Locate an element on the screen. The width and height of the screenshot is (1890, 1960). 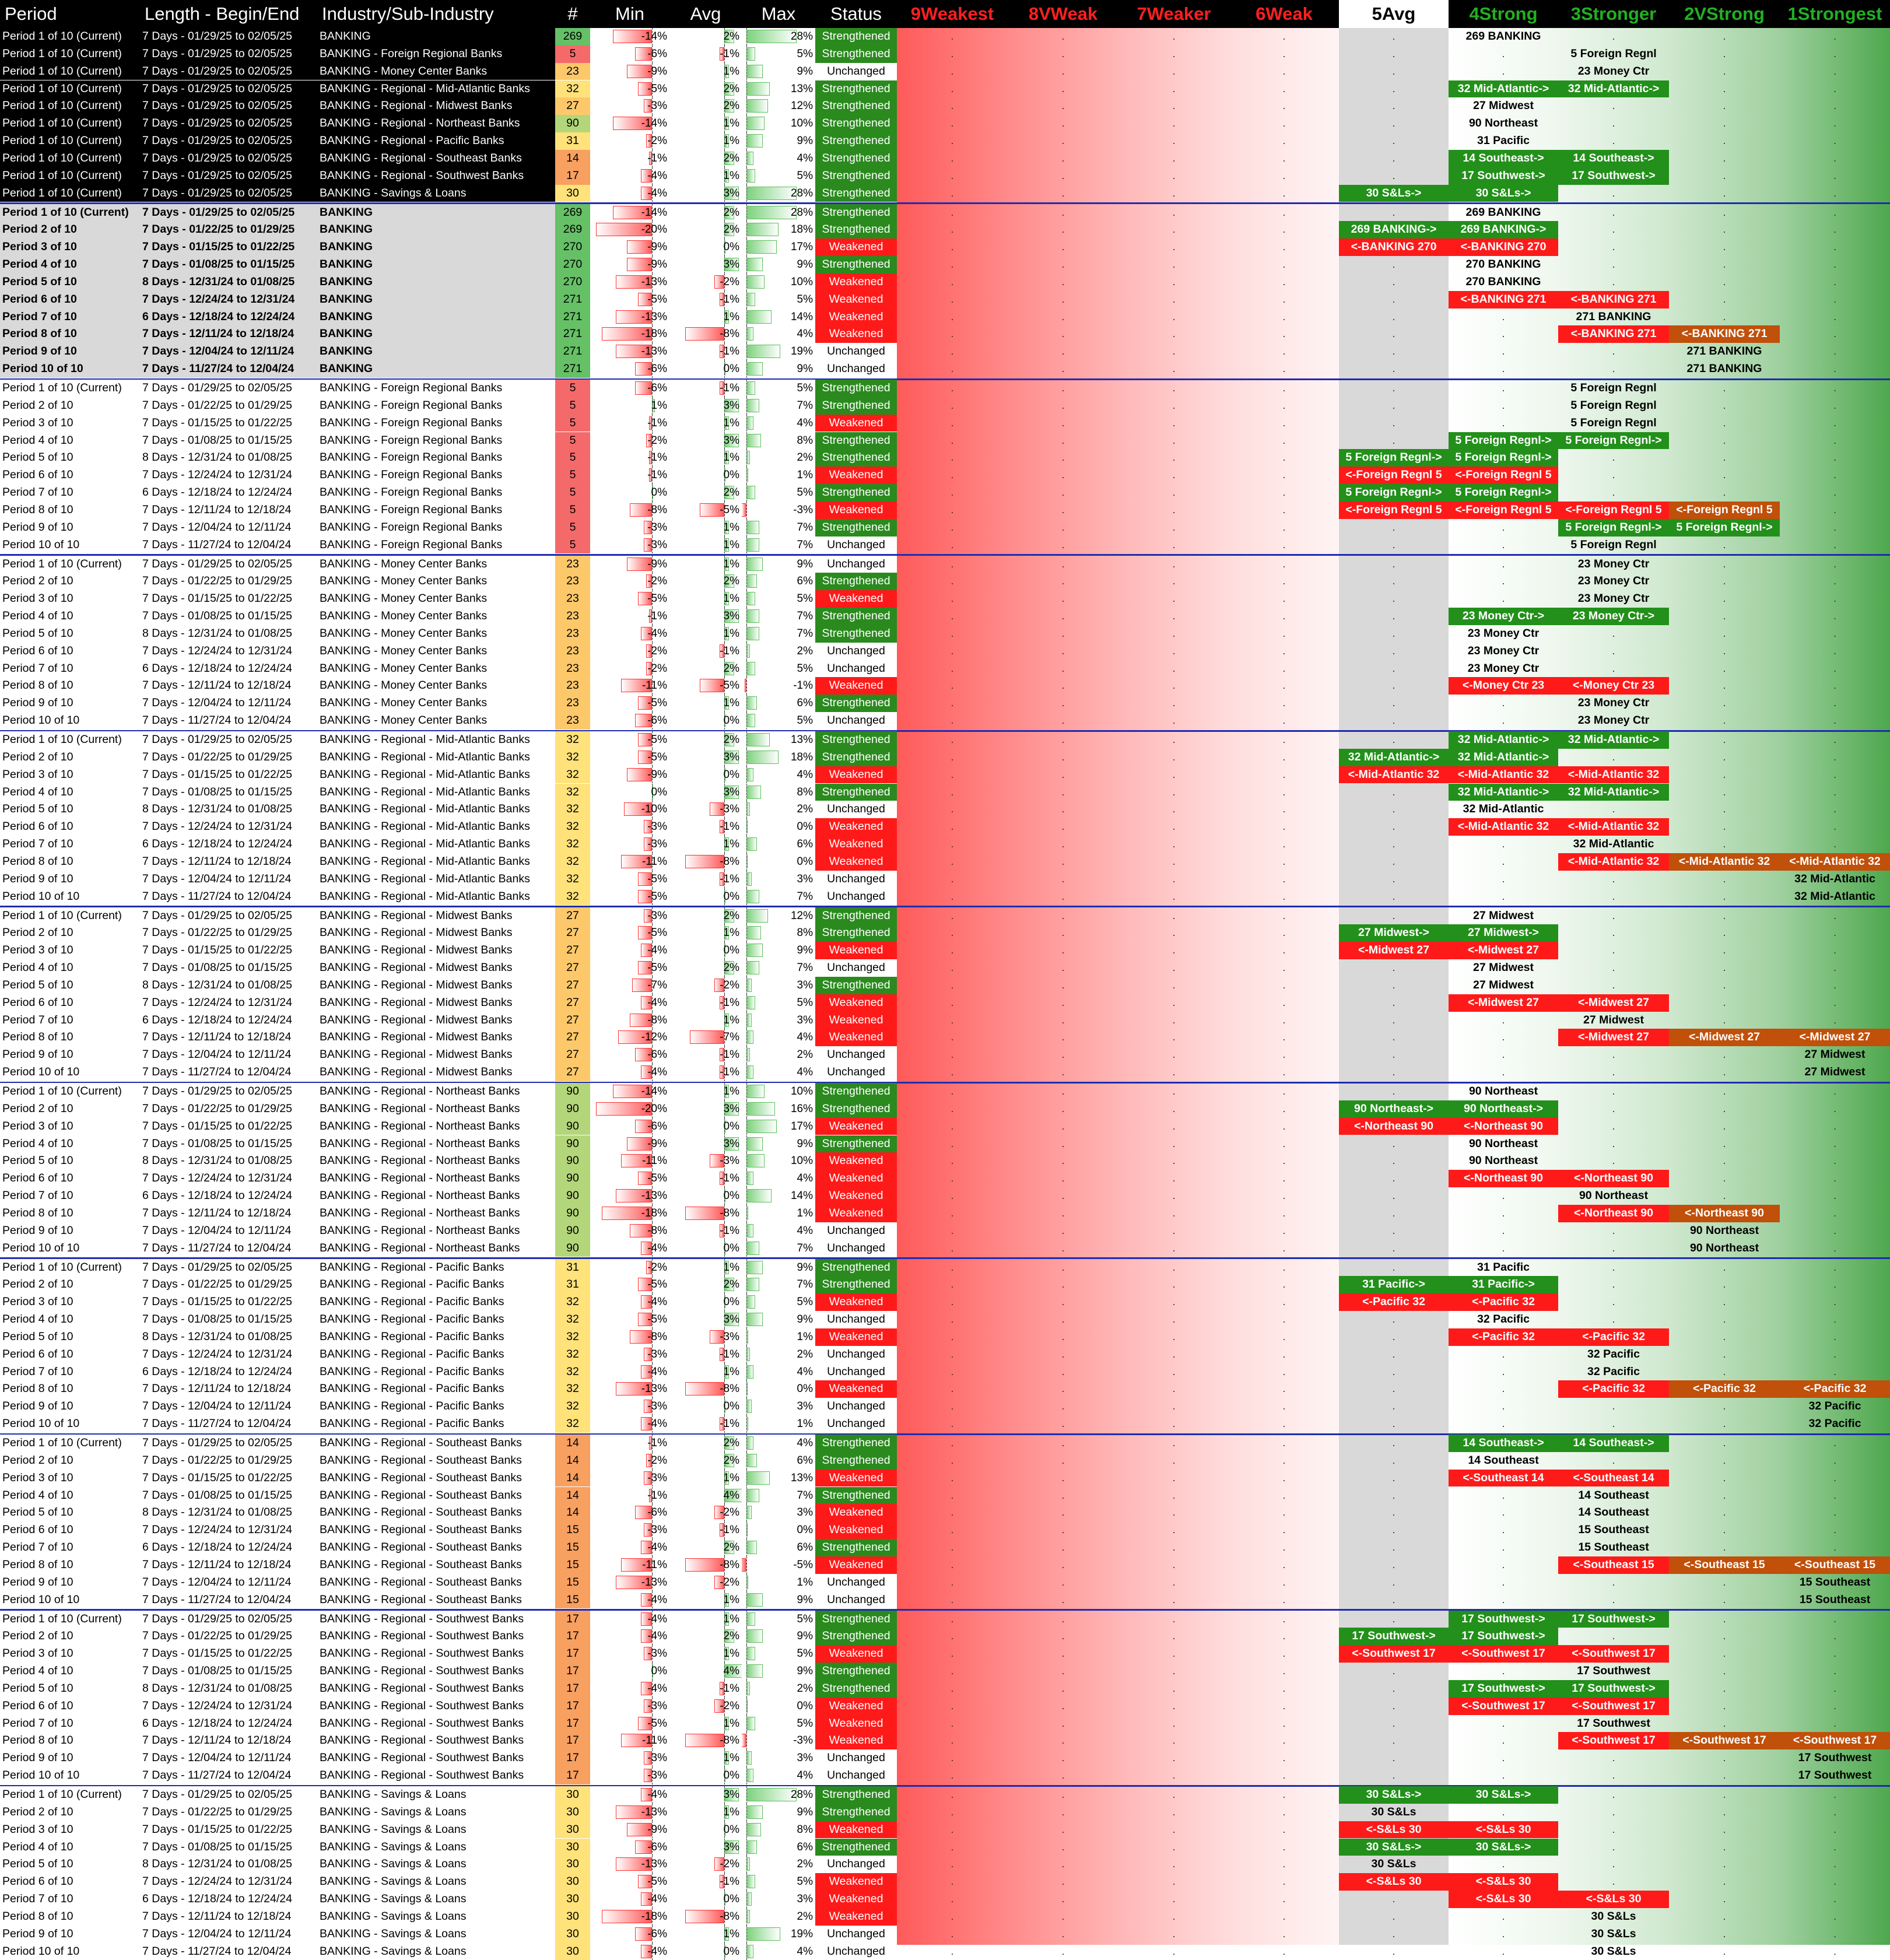
avg-value: 0% is located at coordinates (731, 247).